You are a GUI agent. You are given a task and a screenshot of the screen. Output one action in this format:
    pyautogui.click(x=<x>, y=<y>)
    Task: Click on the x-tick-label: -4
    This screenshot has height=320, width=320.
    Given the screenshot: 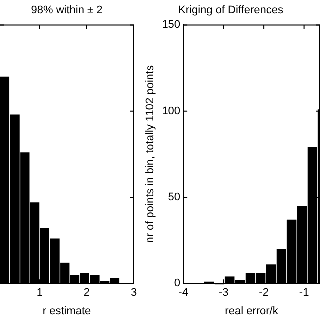 What is the action you would take?
    pyautogui.click(x=183, y=293)
    